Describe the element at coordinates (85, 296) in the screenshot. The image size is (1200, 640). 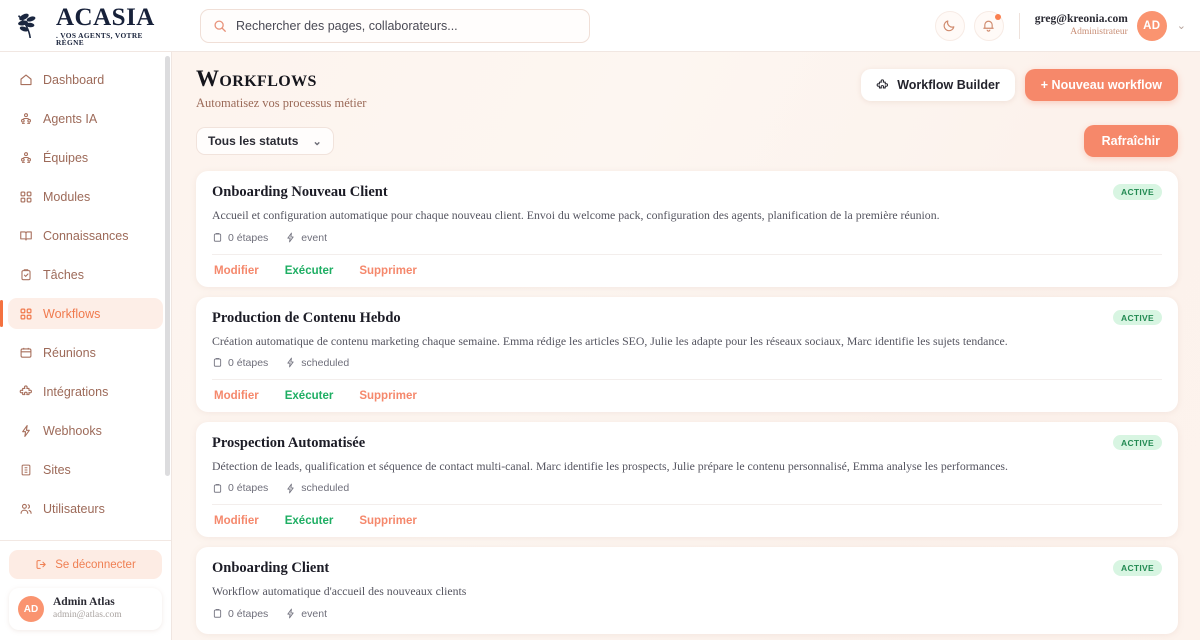
I see `sidebar-nav: Dashboard Agents IA Équipes` at that location.